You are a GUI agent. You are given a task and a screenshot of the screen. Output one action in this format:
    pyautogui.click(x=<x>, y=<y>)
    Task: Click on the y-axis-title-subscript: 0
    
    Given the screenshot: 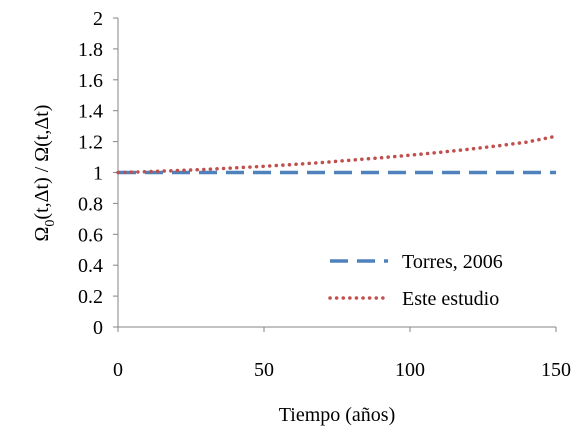 What is the action you would take?
    pyautogui.click(x=50, y=223)
    